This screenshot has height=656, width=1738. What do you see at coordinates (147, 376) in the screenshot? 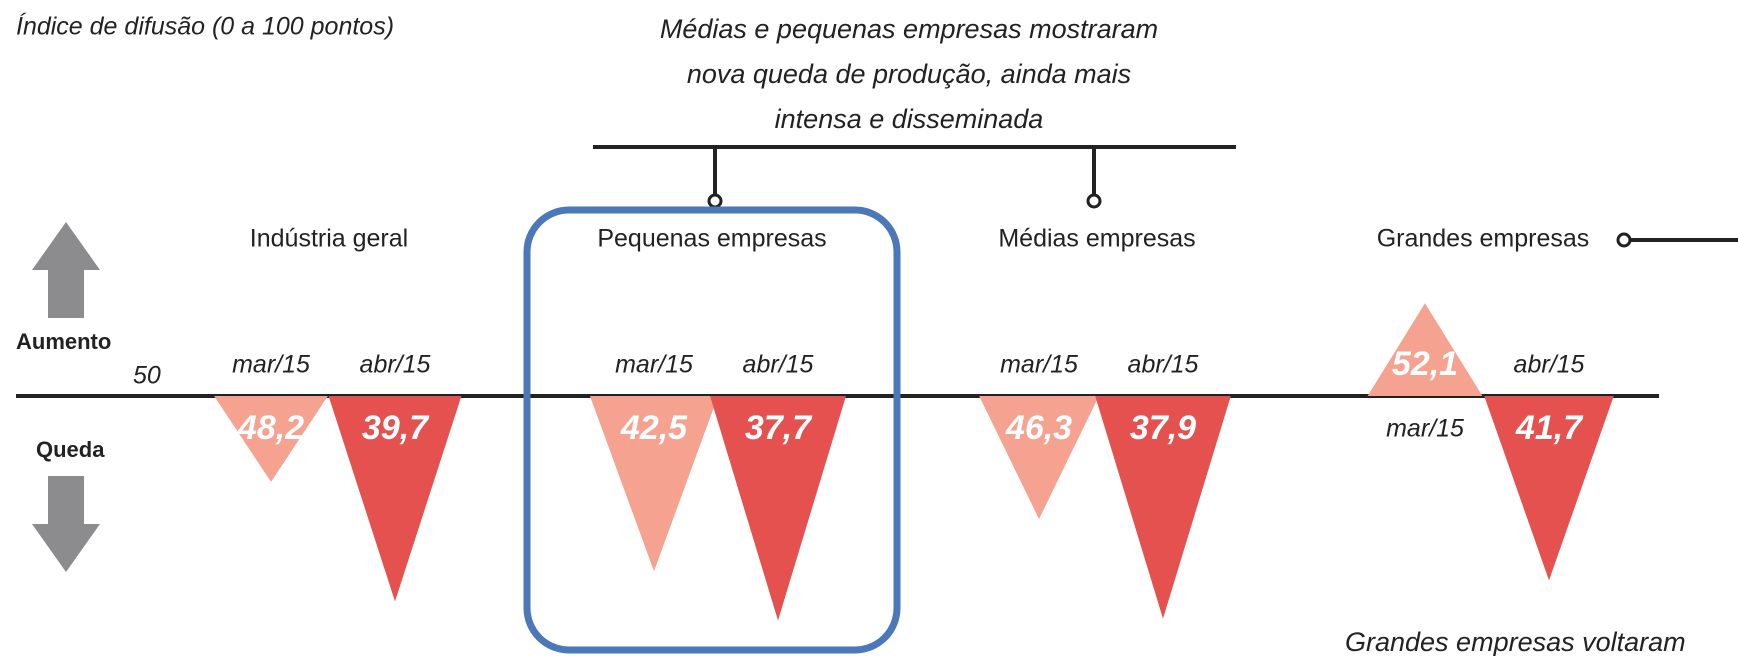
I see `baseline-label: 50` at bounding box center [147, 376].